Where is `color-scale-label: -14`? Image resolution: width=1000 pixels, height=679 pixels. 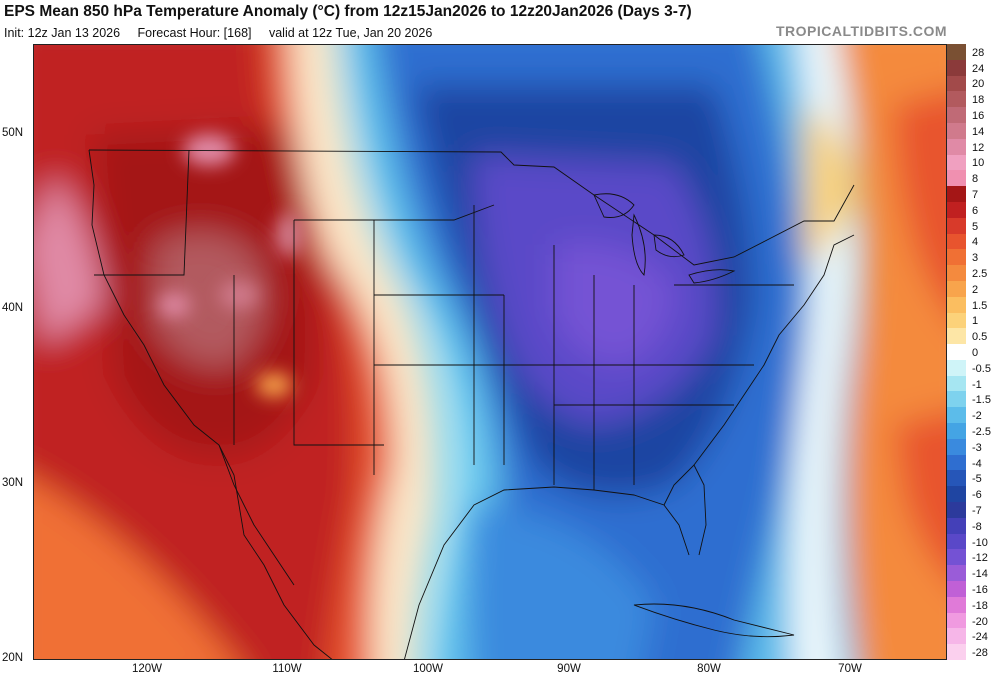 color-scale-label: -14 is located at coordinates (980, 574).